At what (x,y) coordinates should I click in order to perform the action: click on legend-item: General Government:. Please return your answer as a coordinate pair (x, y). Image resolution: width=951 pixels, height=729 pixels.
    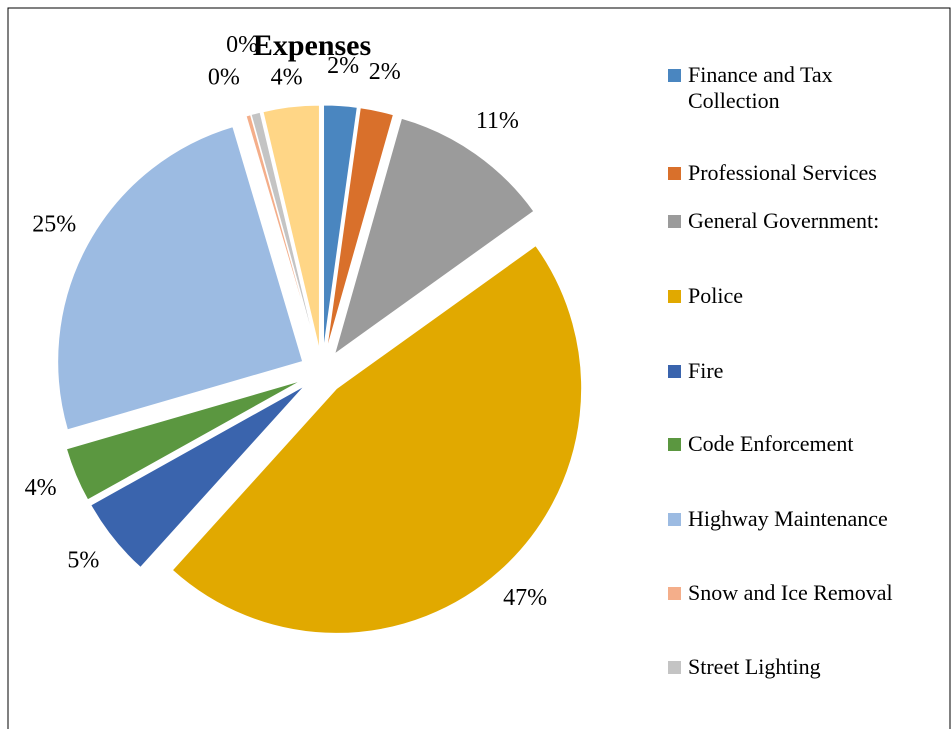
    Looking at the image, I should click on (809, 221).